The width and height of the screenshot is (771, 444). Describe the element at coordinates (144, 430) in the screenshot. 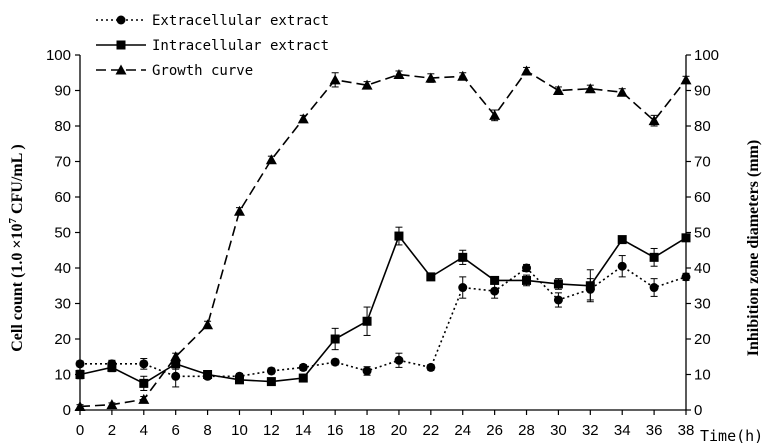

I see `x-tick-label: 4` at that location.